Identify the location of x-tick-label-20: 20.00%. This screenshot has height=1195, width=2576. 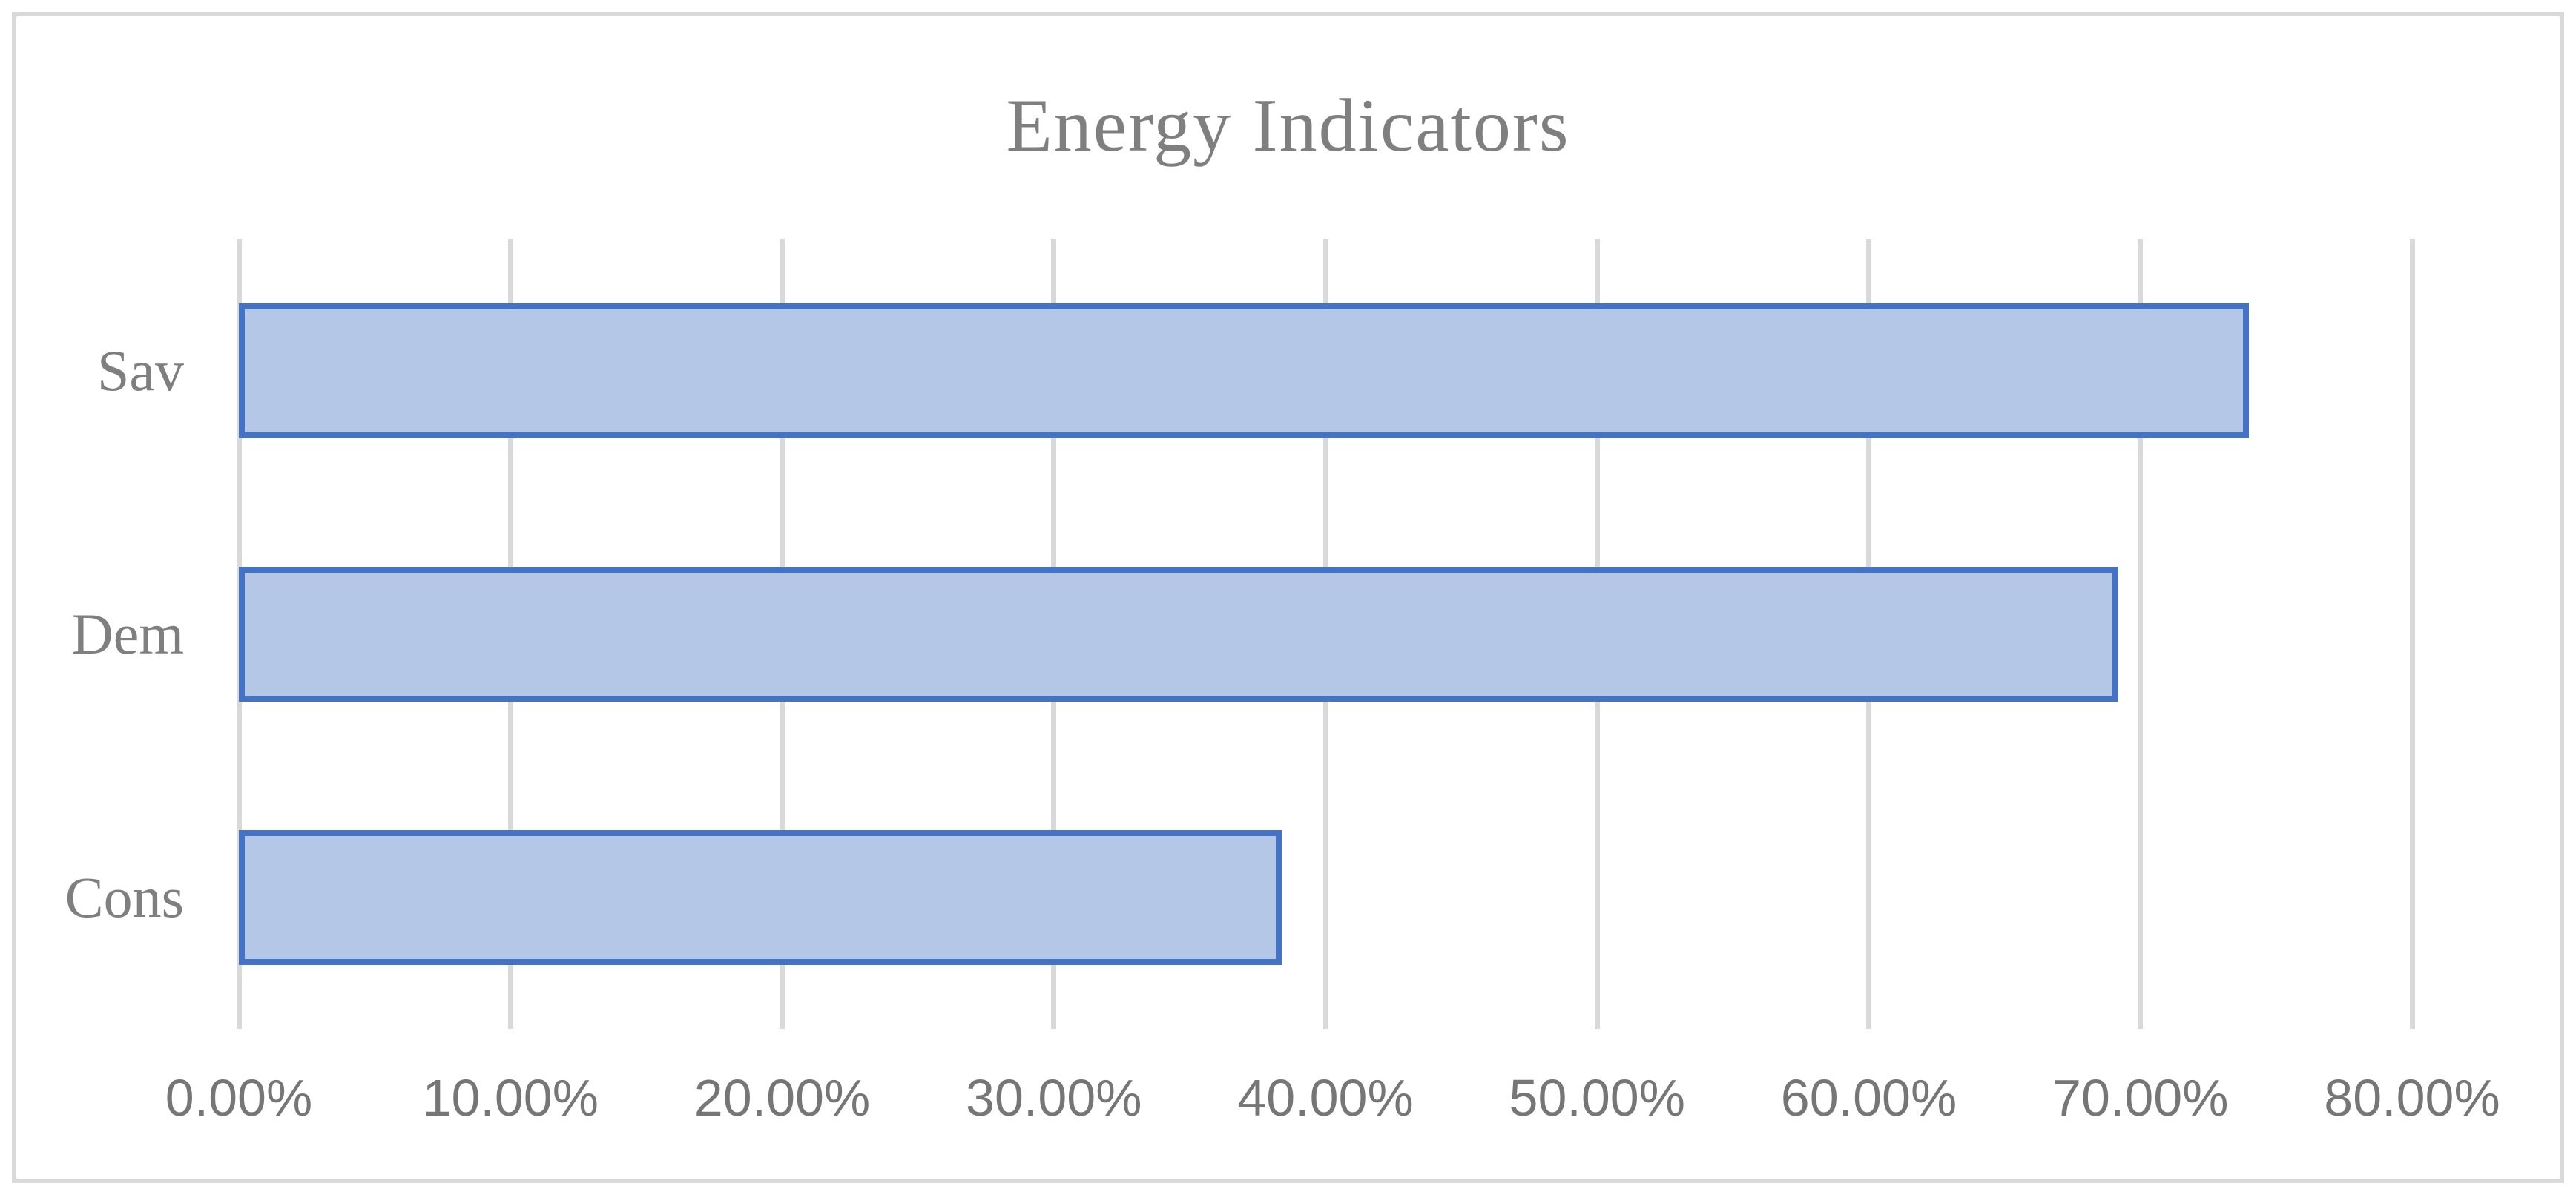
(783, 1098).